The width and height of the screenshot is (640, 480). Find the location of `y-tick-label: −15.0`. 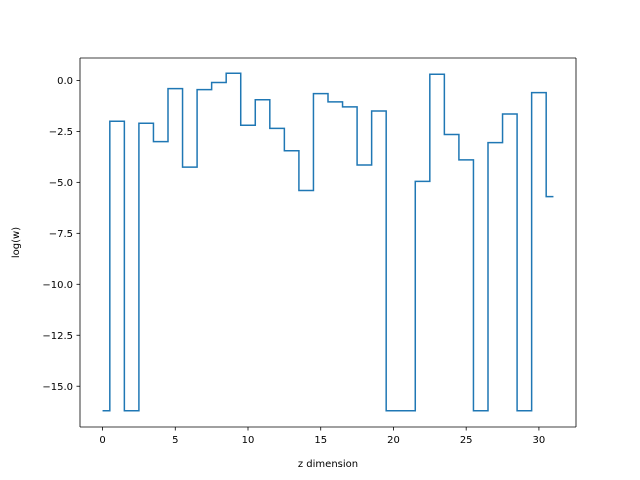

y-tick-label: −15.0 is located at coordinates (57, 387).